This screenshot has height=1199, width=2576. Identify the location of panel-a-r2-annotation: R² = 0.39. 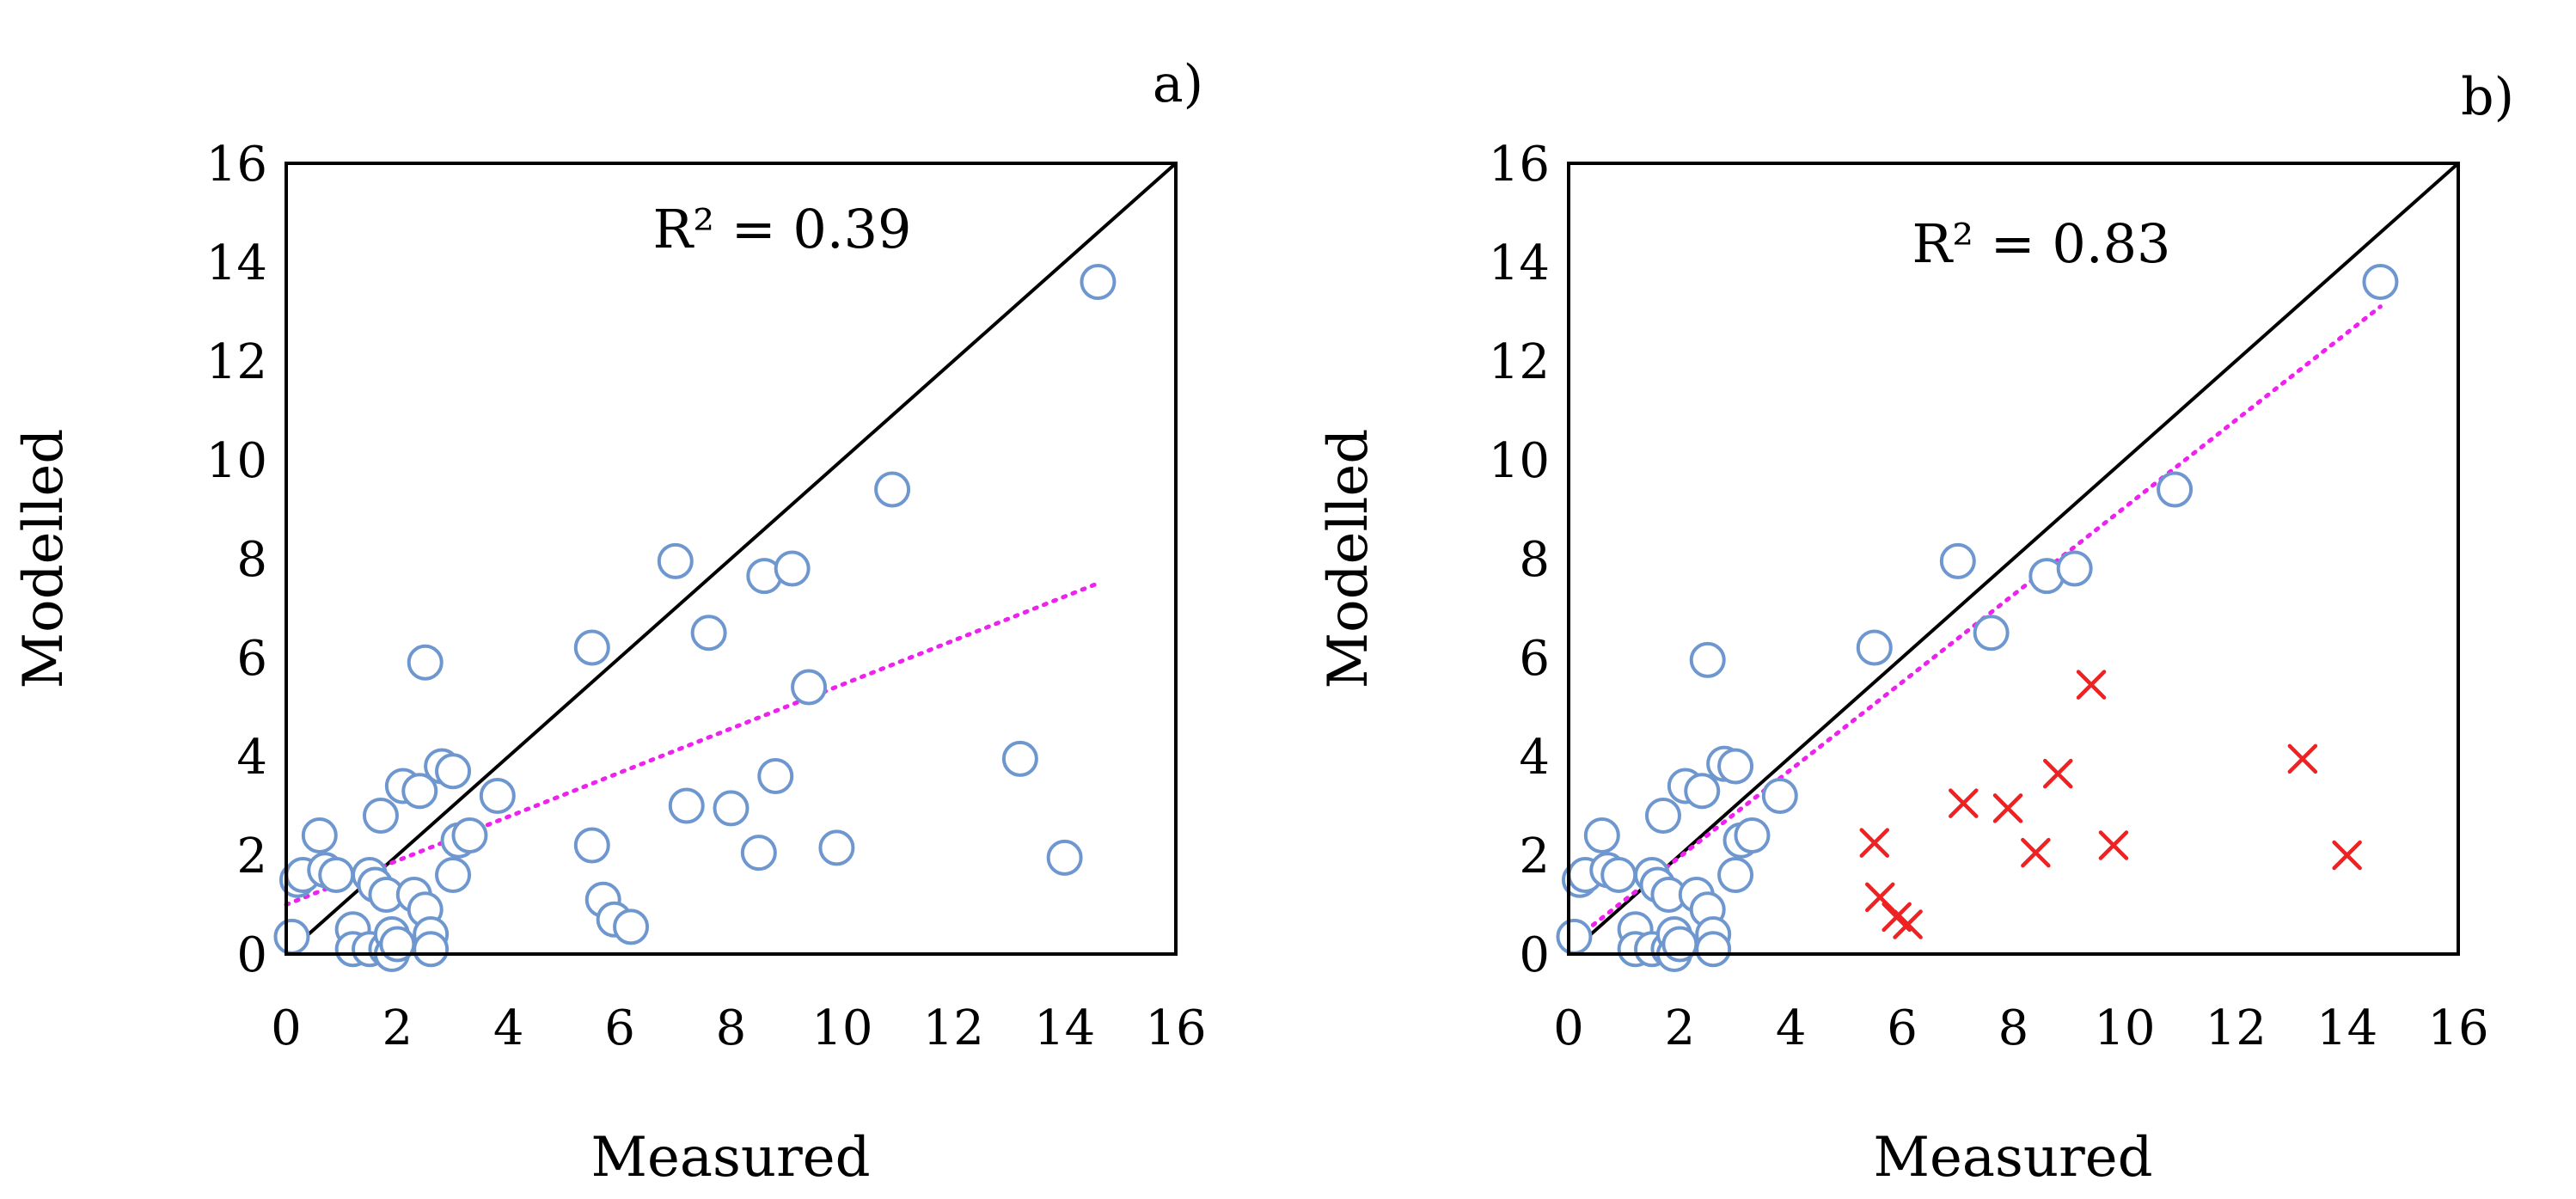
(782, 229).